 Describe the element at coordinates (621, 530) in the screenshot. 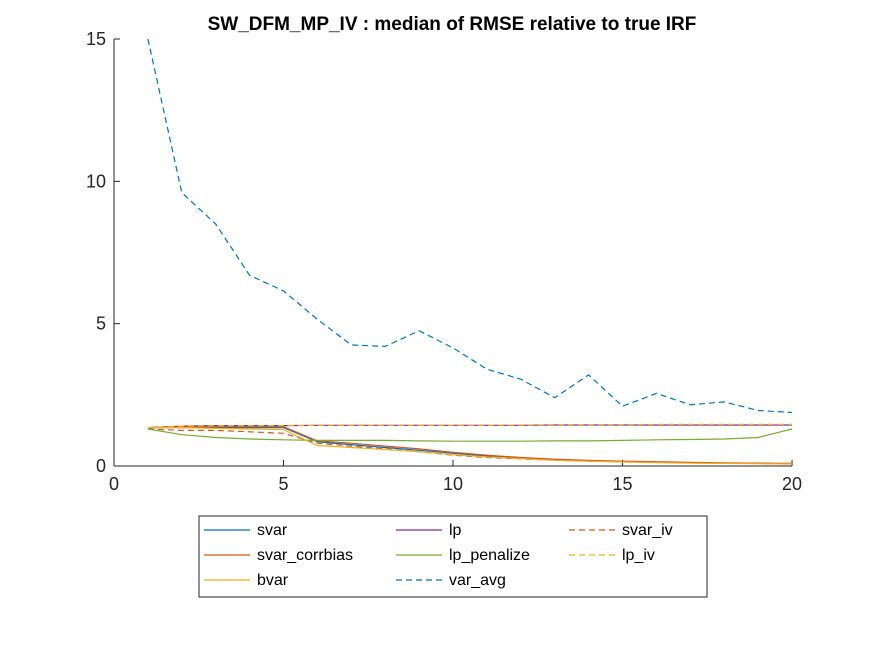

I see `legend-item-svar-iv: svar_iv` at that location.